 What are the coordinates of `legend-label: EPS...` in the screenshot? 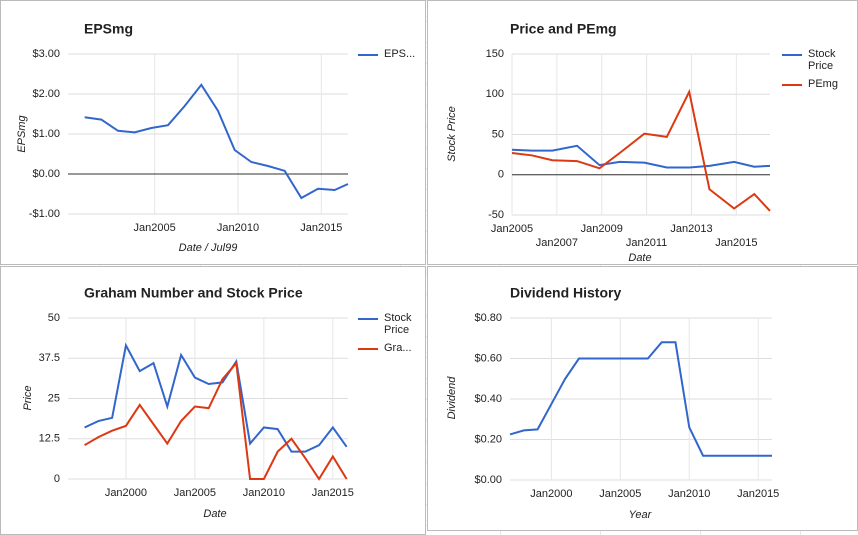 It's located at (400, 54).